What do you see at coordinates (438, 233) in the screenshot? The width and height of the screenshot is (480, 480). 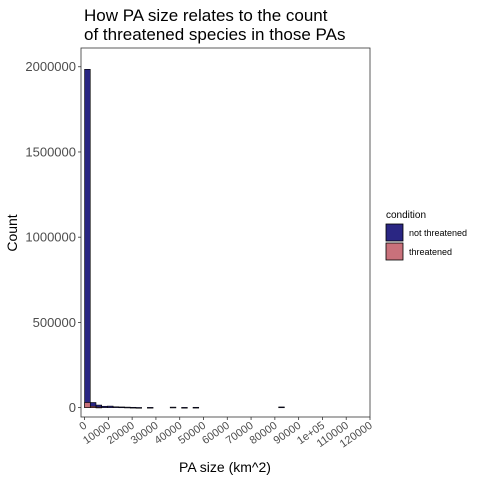 I see `legend-label: not threatened` at bounding box center [438, 233].